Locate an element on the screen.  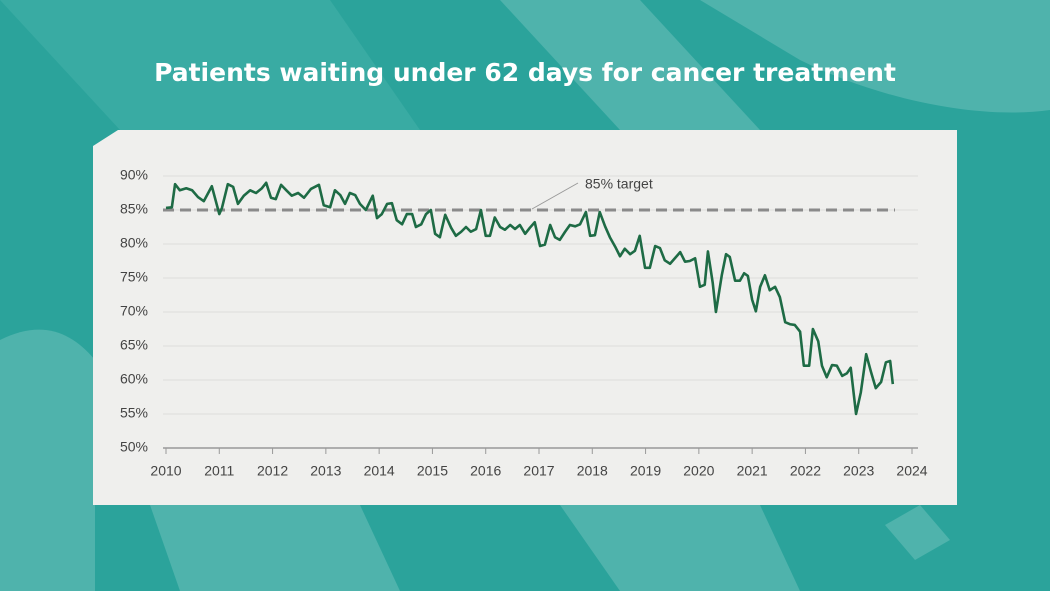
annotation: 85% target is located at coordinates (619, 184).